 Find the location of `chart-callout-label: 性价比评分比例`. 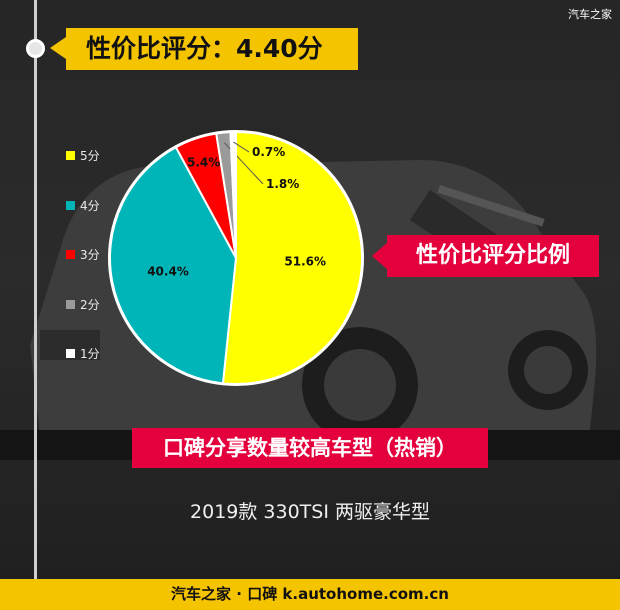

chart-callout-label: 性价比评分比例 is located at coordinates (493, 256).